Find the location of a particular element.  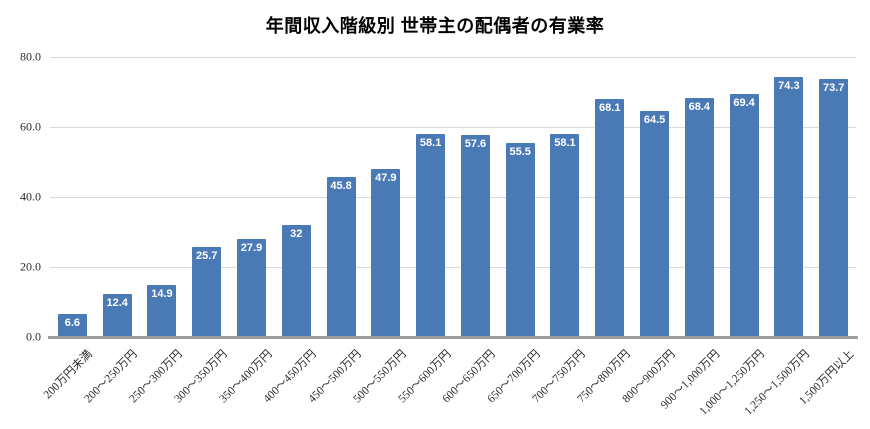

bar-slot: 58.1 700〜750万円 is located at coordinates (559, 231).